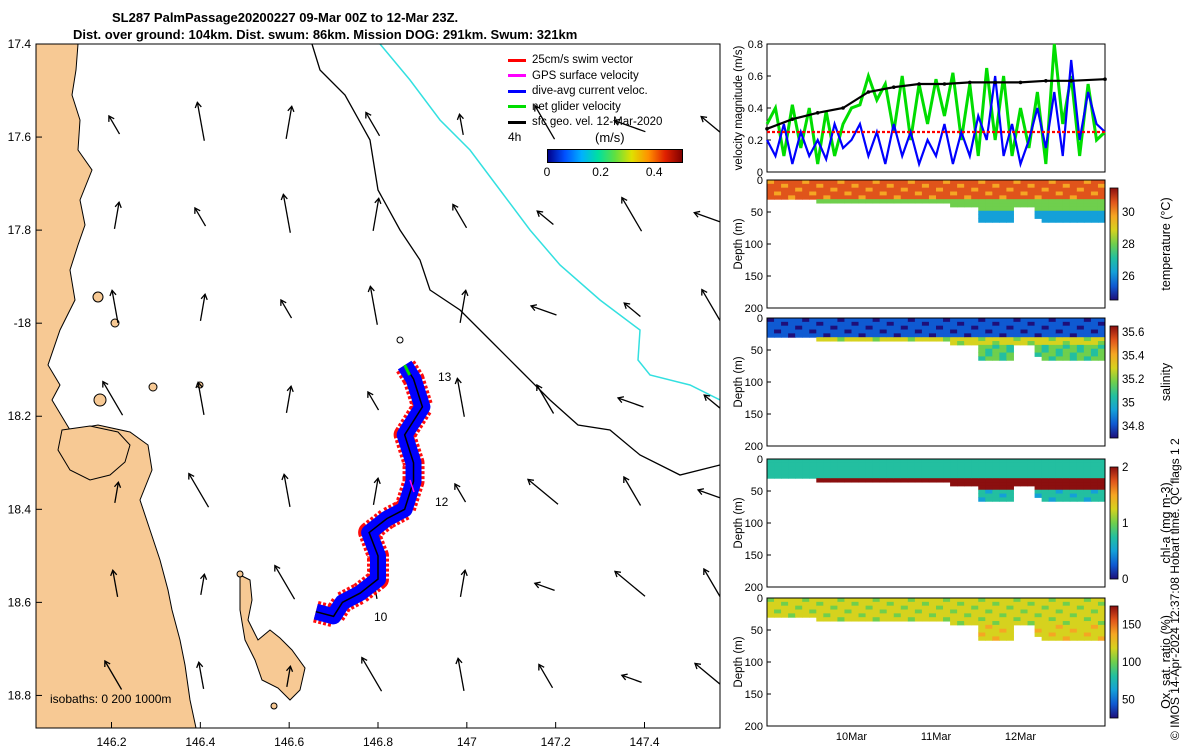 This screenshot has width=1200, height=750. I want to click on map-x-tick-label: 146.4, so click(200, 742).